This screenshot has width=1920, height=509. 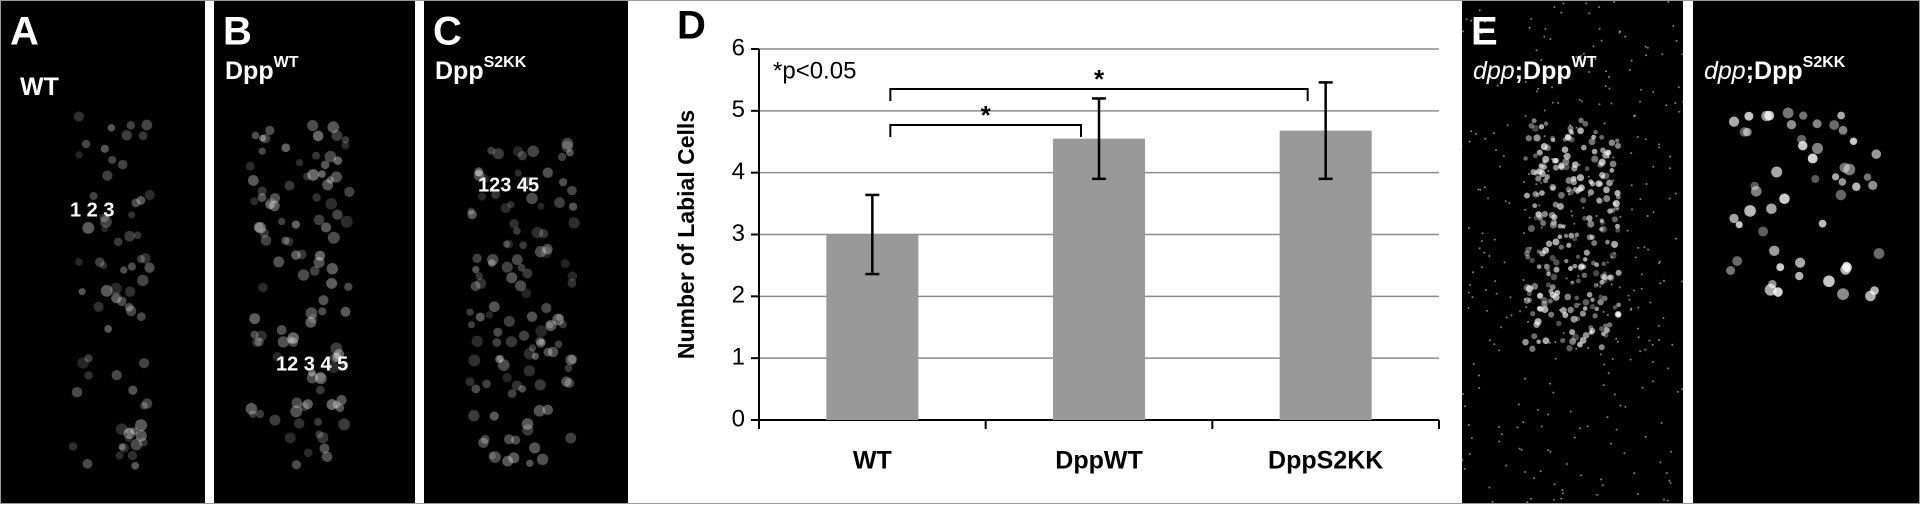 What do you see at coordinates (237, 32) in the screenshot?
I see `panel-letter: B` at bounding box center [237, 32].